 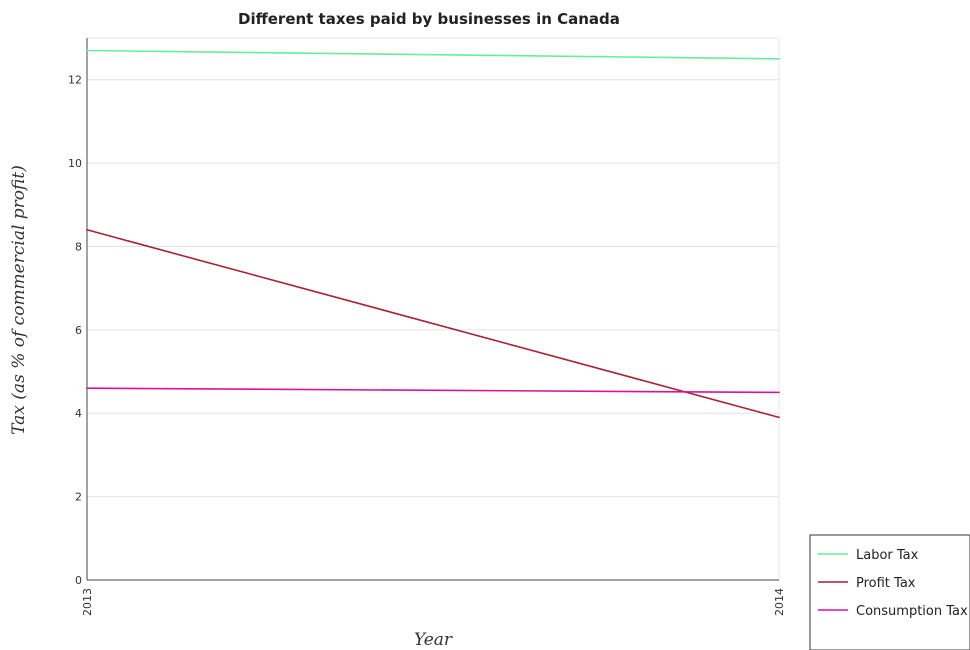 What do you see at coordinates (433, 640) in the screenshot?
I see `x-axis-label: Year` at bounding box center [433, 640].